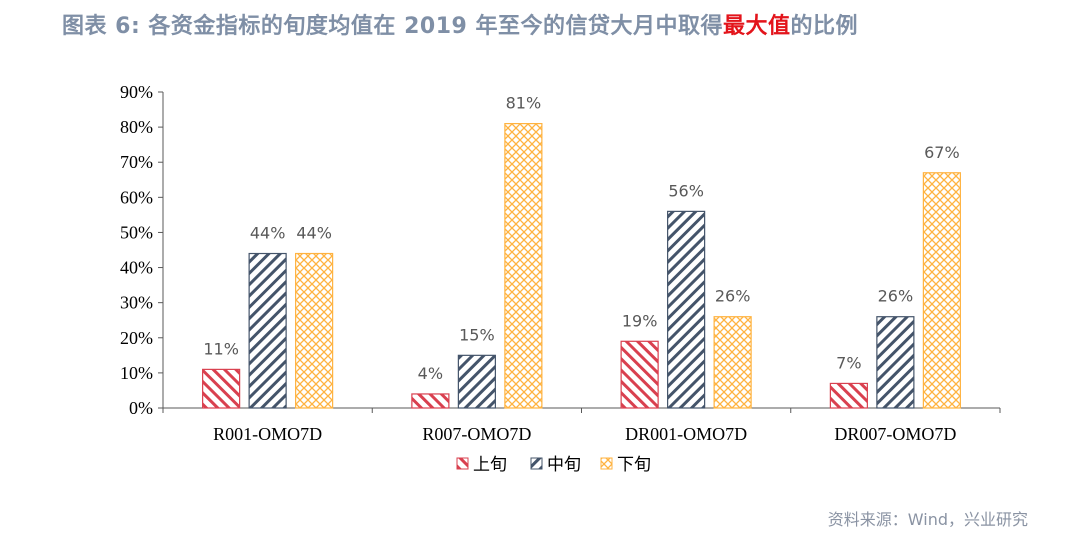  I want to click on legend-swatch-中旬, so click(536, 463).